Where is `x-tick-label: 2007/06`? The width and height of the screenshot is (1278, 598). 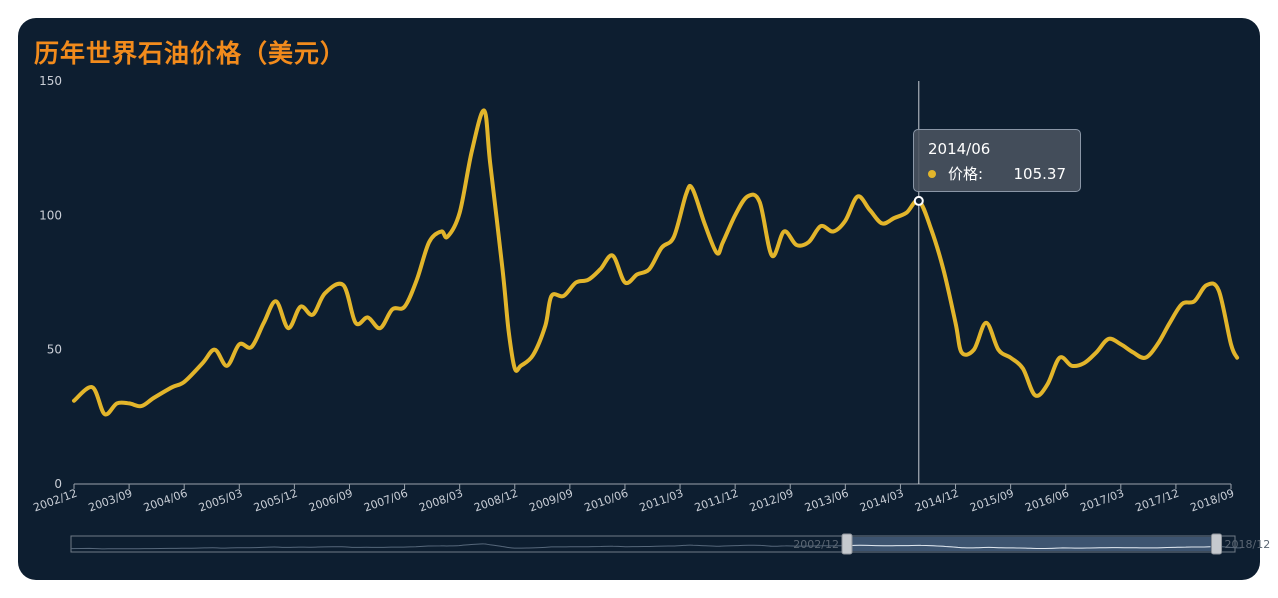 x-tick-label: 2007/06 is located at coordinates (385, 501).